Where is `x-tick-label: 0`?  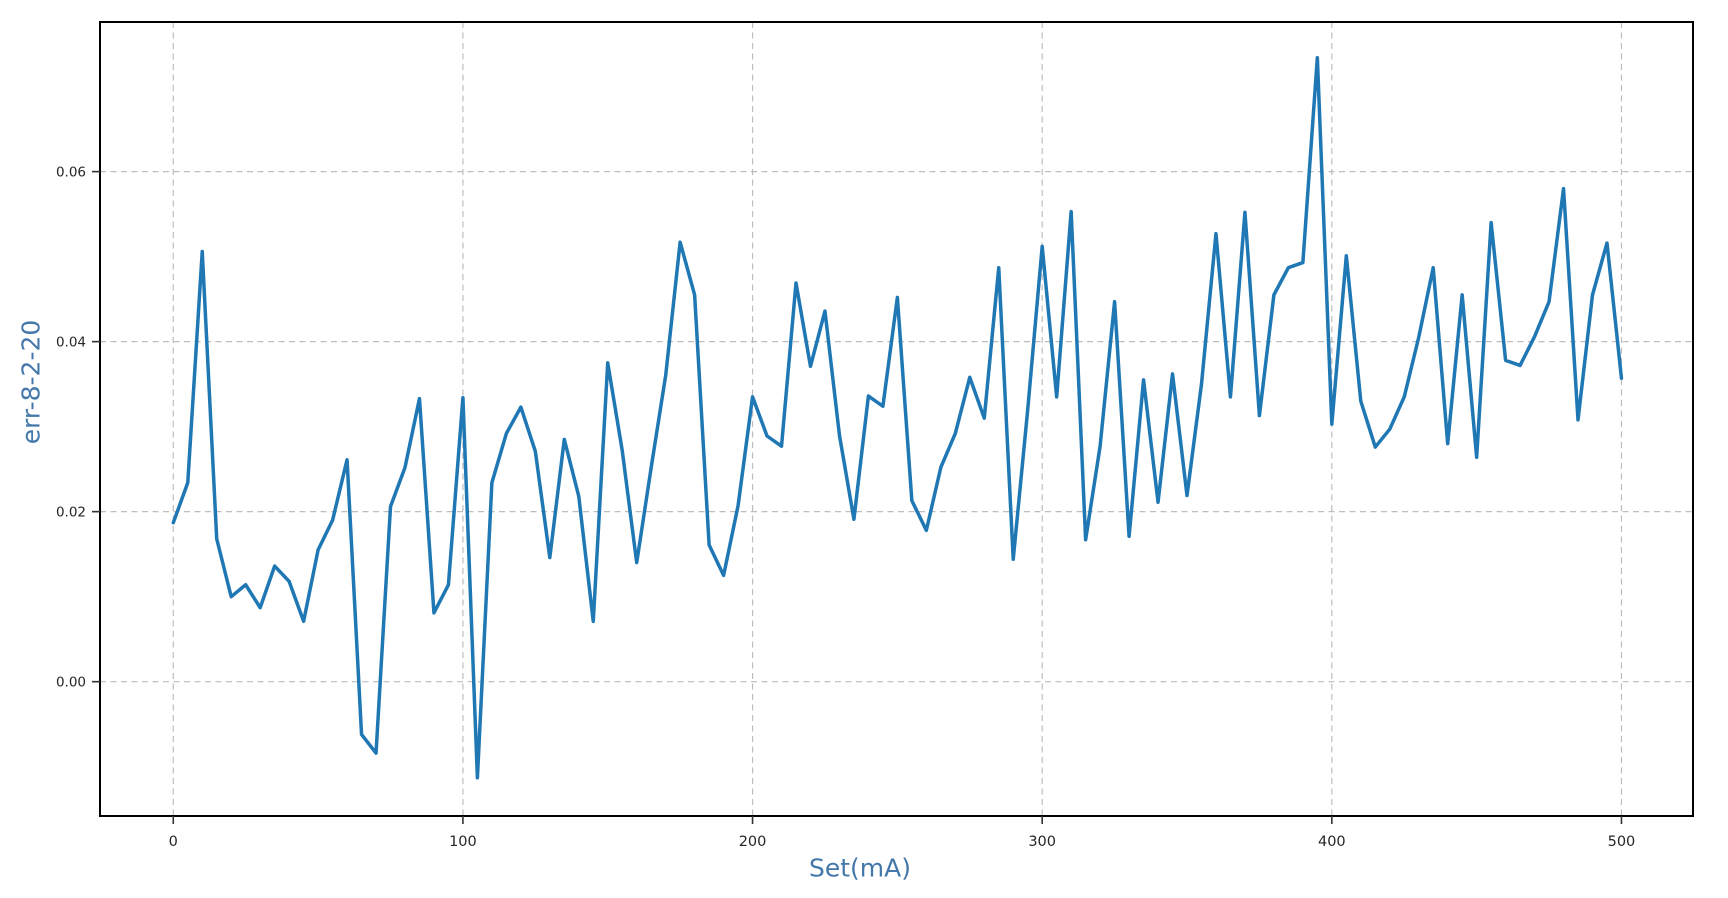 x-tick-label: 0 is located at coordinates (173, 842).